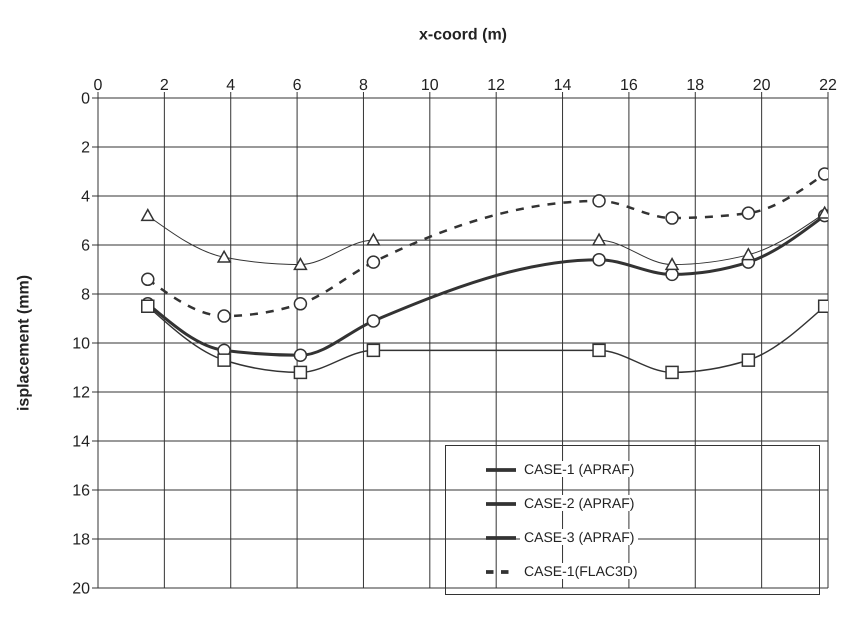 The width and height of the screenshot is (853, 630). What do you see at coordinates (496, 85) in the screenshot?
I see `x-tick-label: 12` at bounding box center [496, 85].